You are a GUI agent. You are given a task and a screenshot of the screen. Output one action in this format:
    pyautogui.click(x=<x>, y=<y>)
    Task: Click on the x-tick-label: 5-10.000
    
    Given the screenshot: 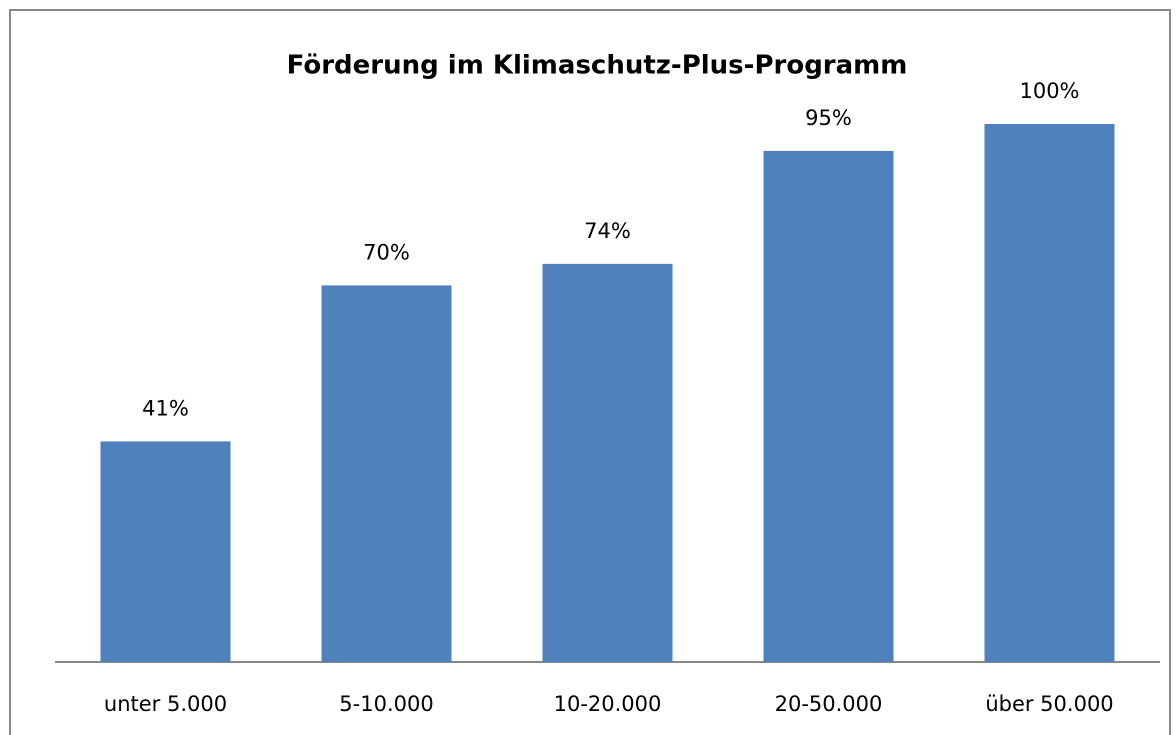 What is the action you would take?
    pyautogui.click(x=386, y=704)
    